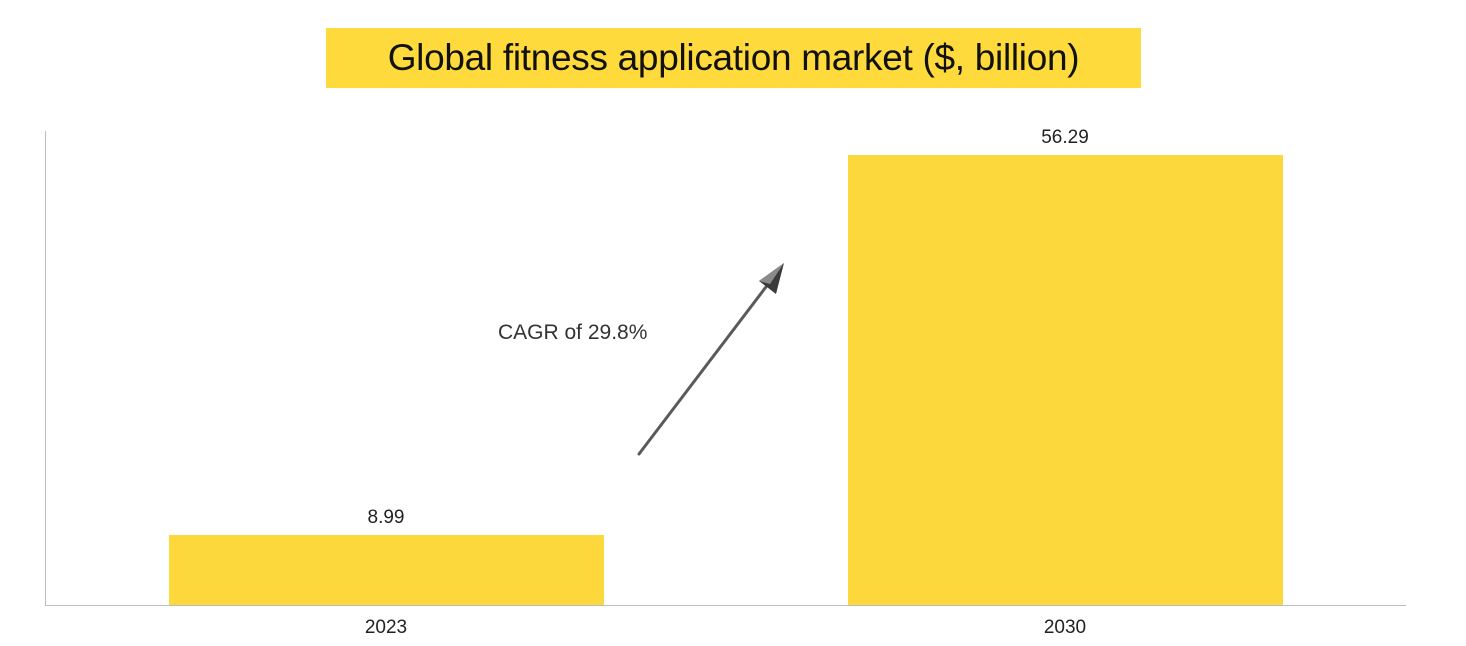  What do you see at coordinates (386, 627) in the screenshot?
I see `x-tick-label-2023: 2023` at bounding box center [386, 627].